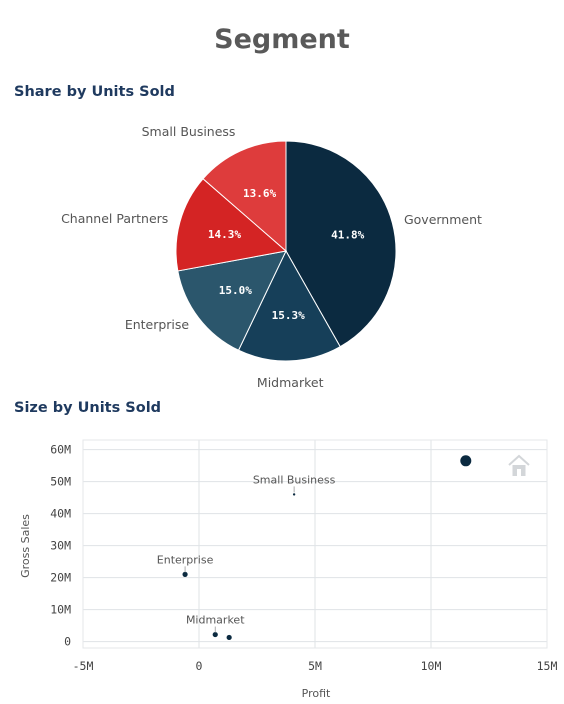 The height and width of the screenshot is (704, 564). What do you see at coordinates (443, 219) in the screenshot?
I see `pie-category-label-government: Government` at bounding box center [443, 219].